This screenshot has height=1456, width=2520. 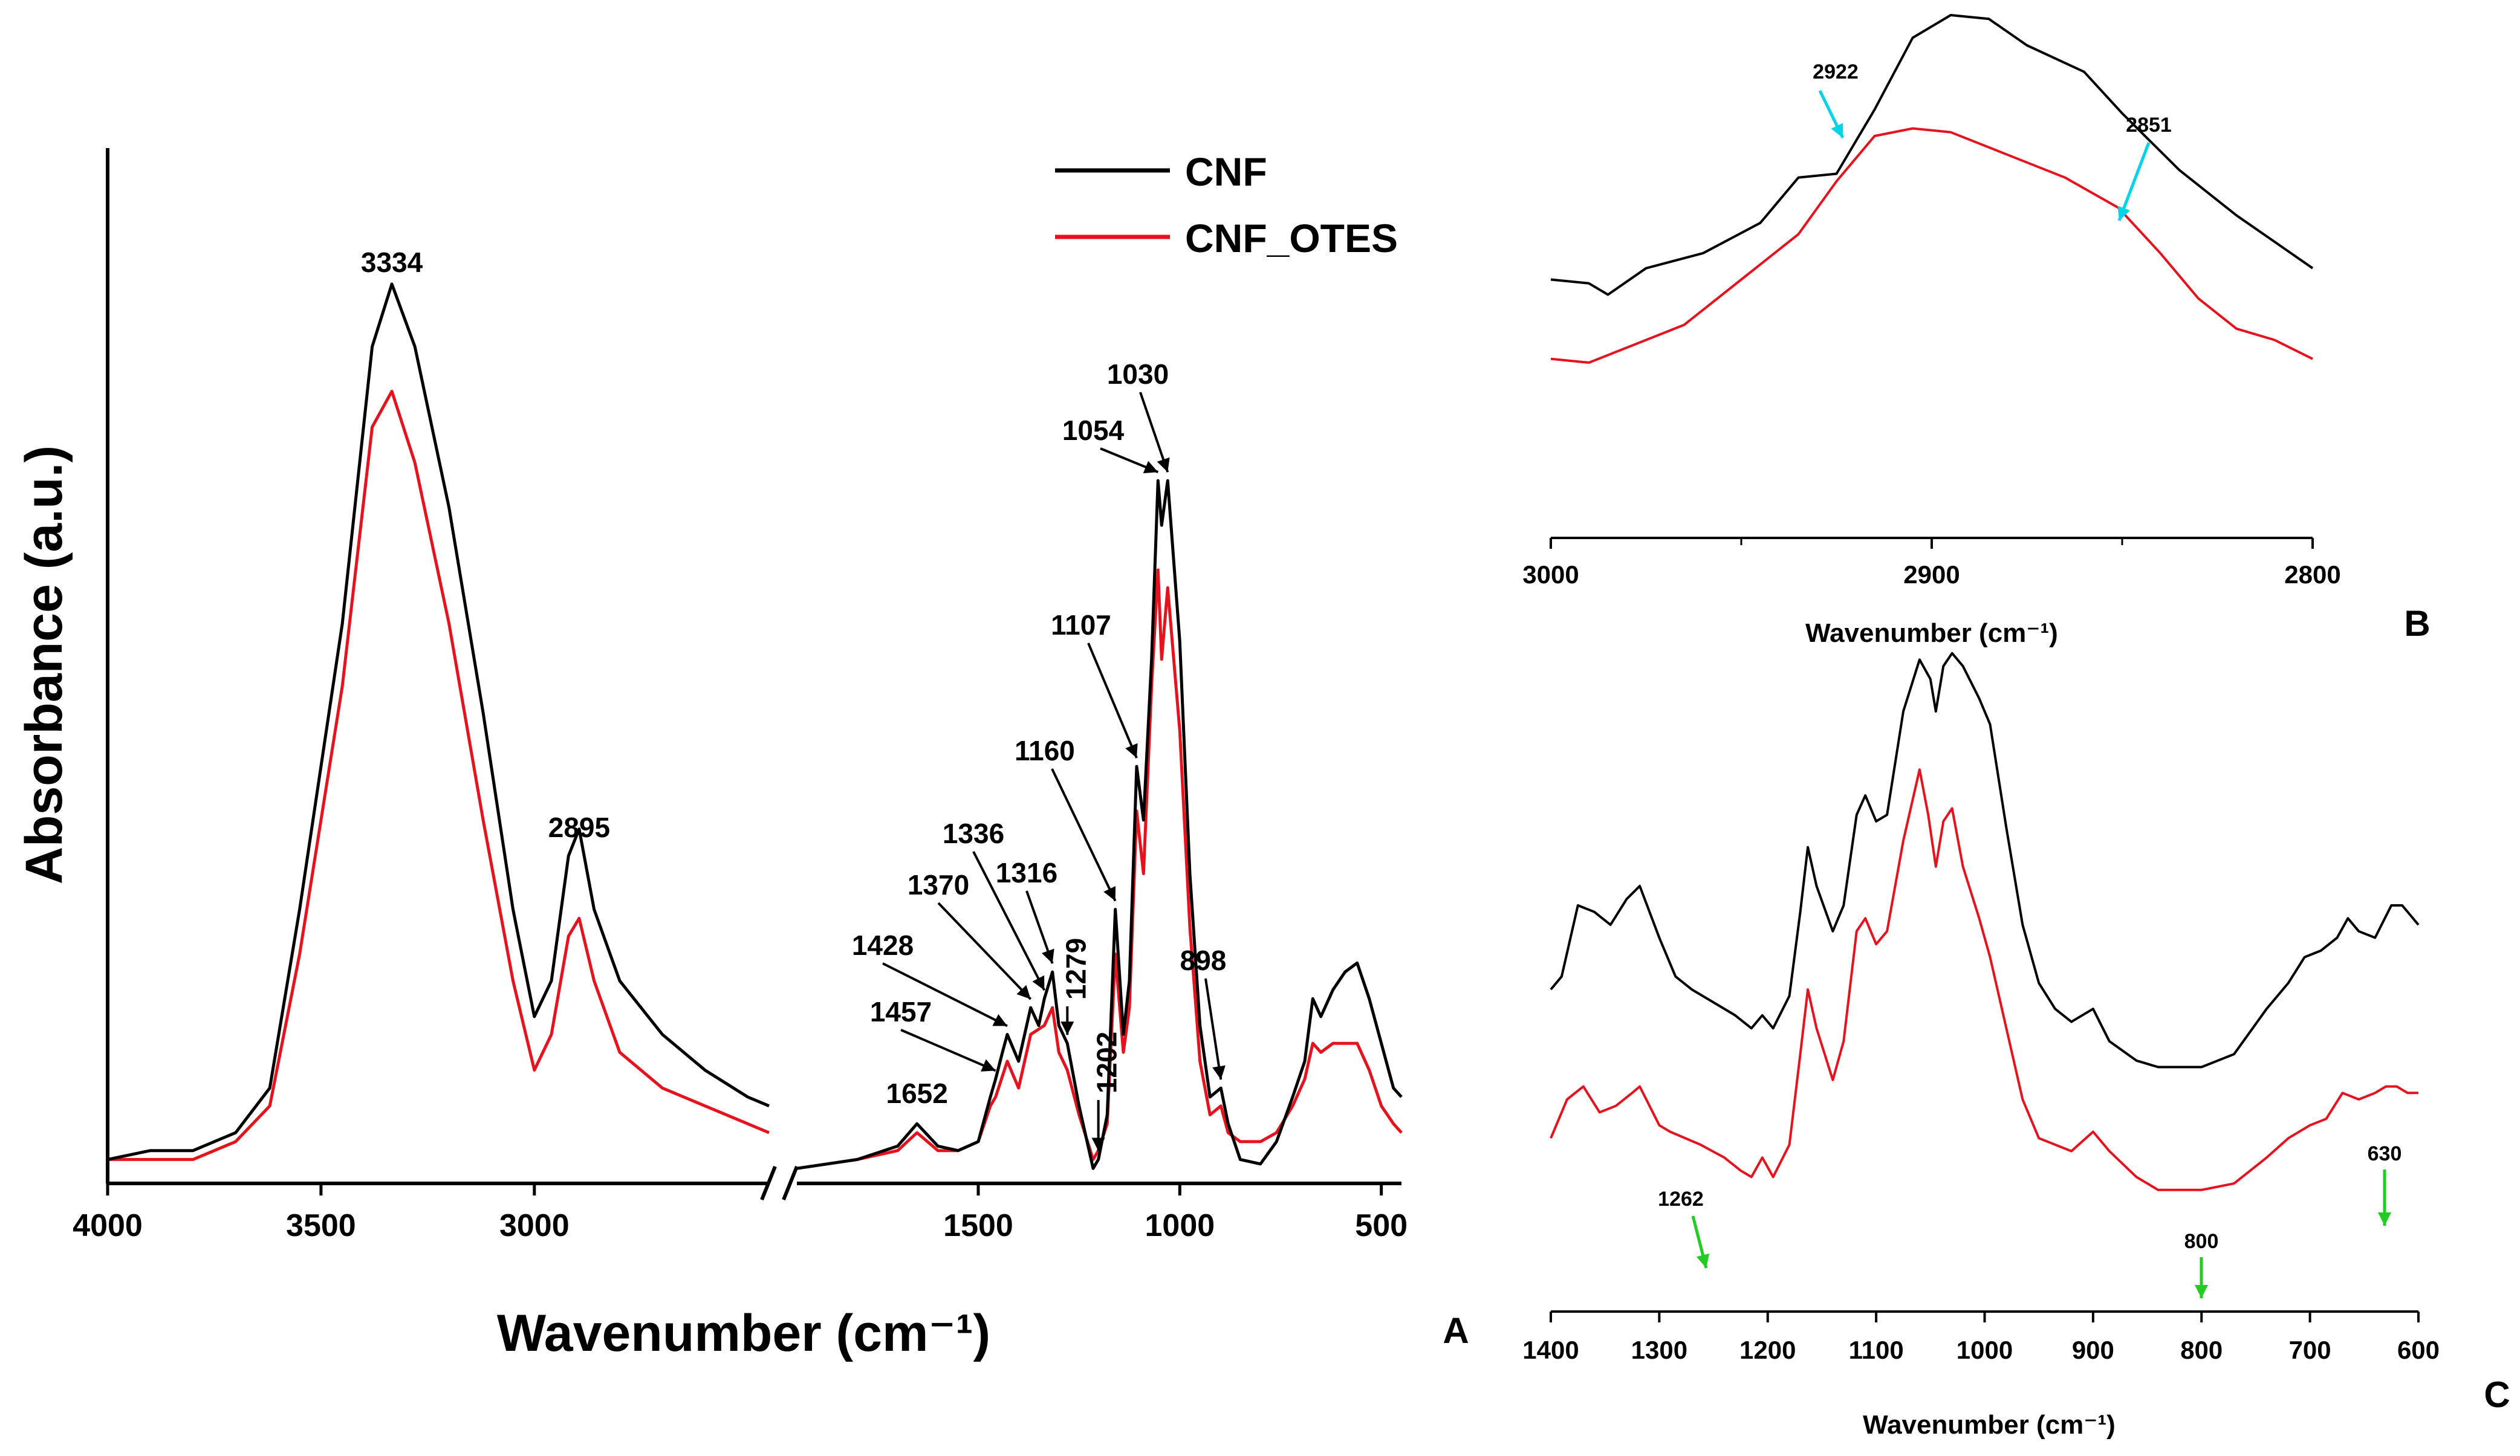 What do you see at coordinates (1931, 633) in the screenshot?
I see `panel-b-x-axis-title: Wavenumber (cm⁻¹)` at bounding box center [1931, 633].